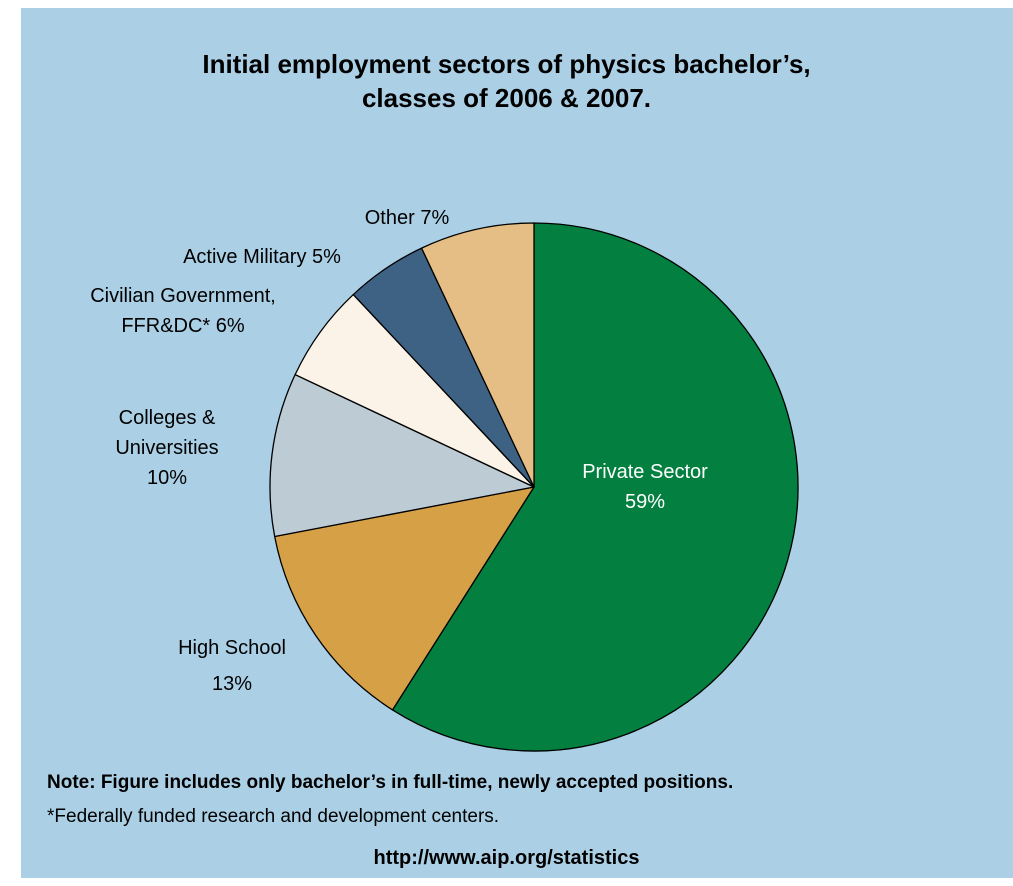 The image size is (1013, 886). What do you see at coordinates (167, 478) in the screenshot?
I see `pie-label-line: 10%` at bounding box center [167, 478].